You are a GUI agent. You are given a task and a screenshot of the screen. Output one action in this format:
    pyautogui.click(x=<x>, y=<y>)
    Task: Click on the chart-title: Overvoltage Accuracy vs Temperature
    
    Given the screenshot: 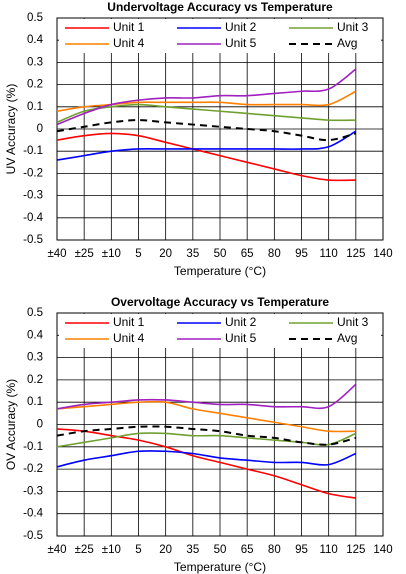 What is the action you would take?
    pyautogui.click(x=220, y=302)
    